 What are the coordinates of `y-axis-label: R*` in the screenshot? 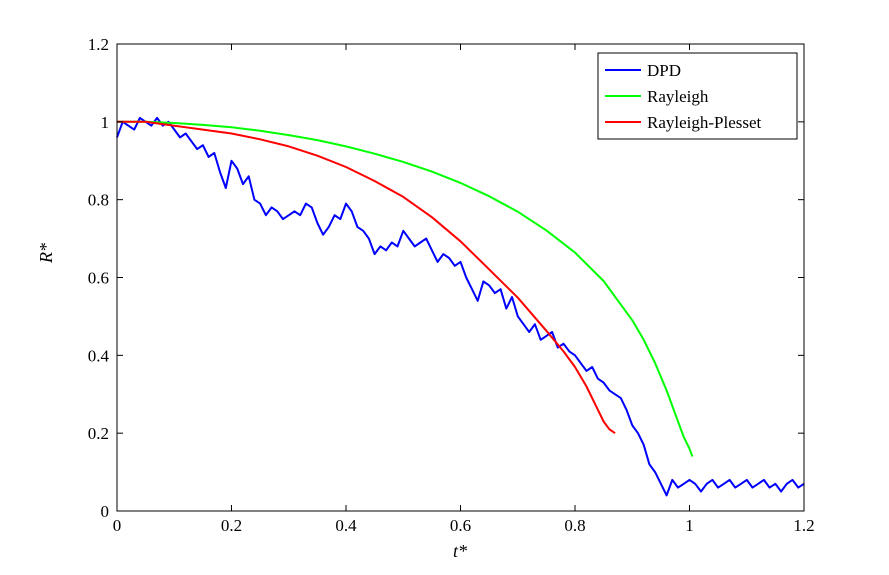 It's located at (46, 253).